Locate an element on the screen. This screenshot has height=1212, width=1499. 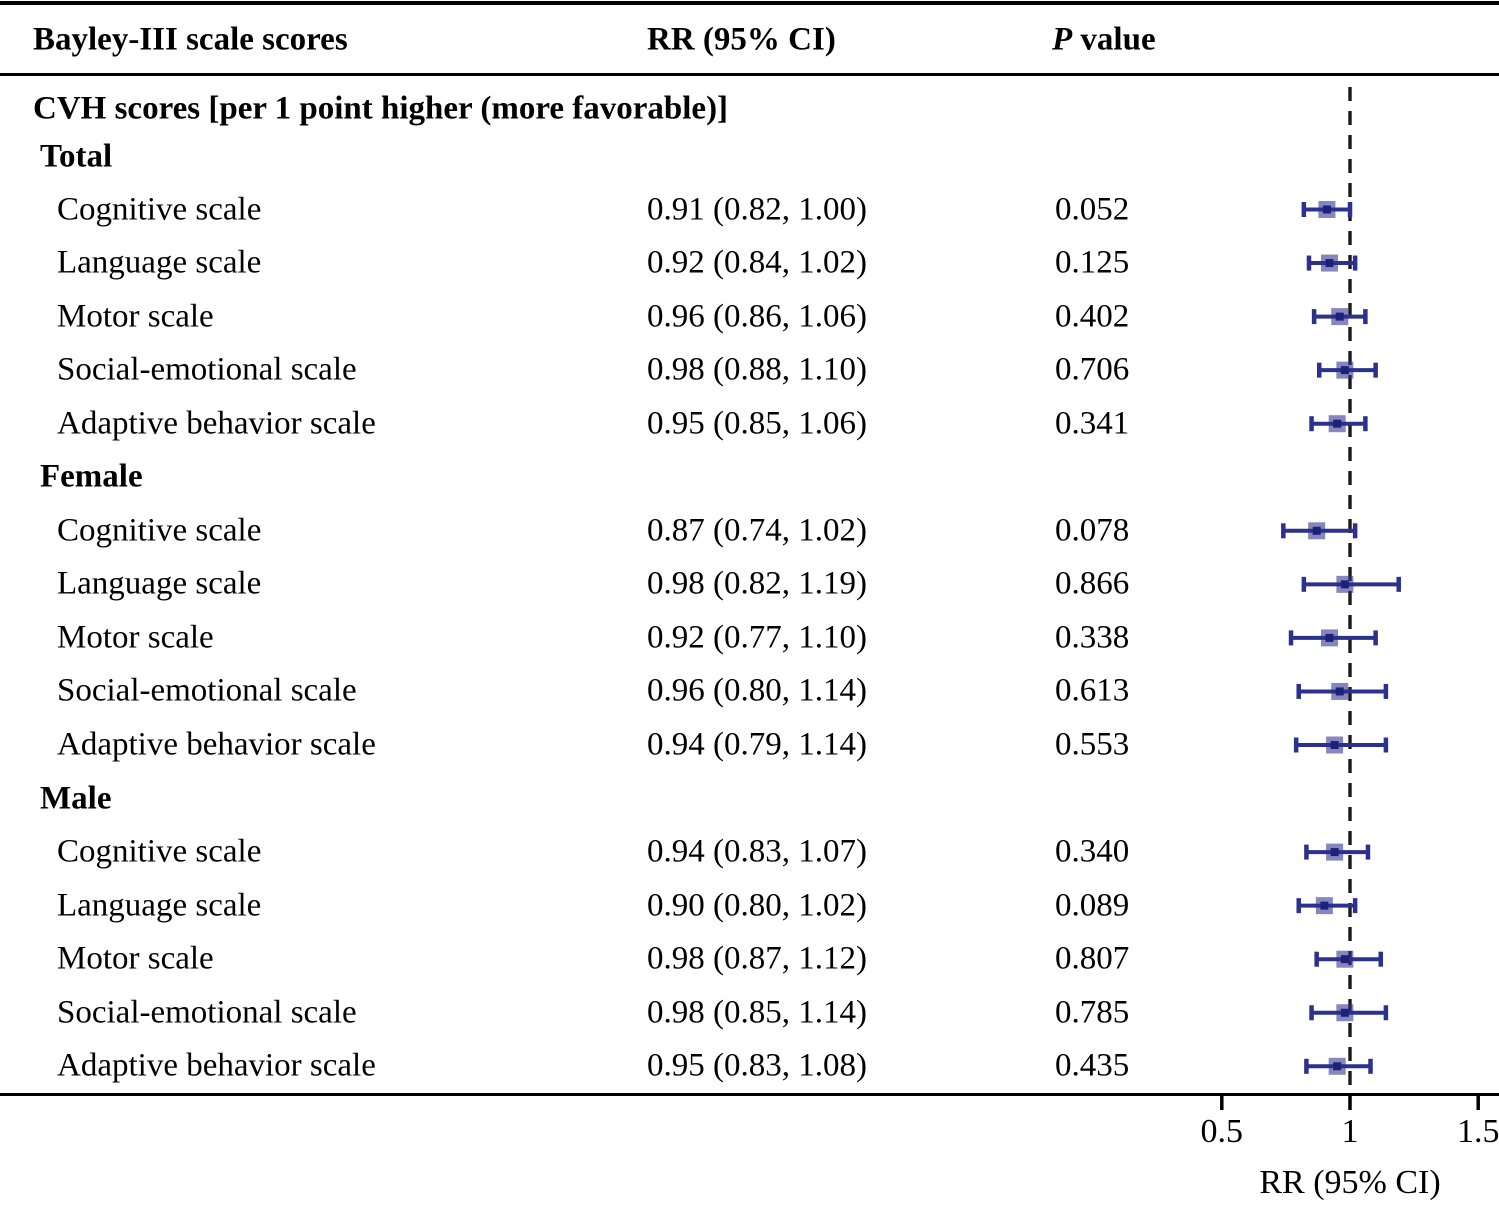
p-value: 0.613 is located at coordinates (1092, 690).